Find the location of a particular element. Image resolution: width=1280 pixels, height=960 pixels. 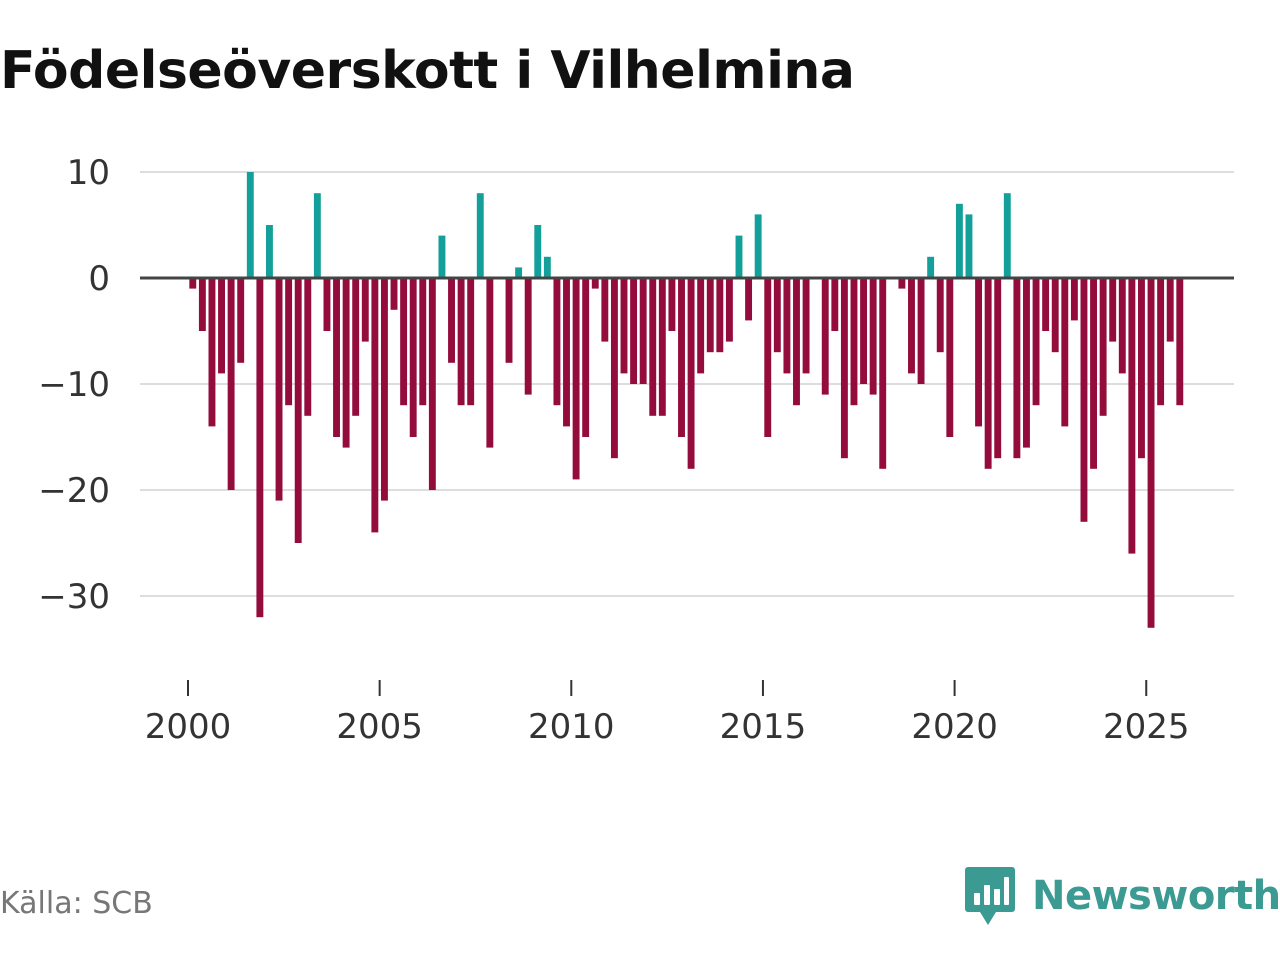

x-tick-label: 2000 is located at coordinates (188, 727).